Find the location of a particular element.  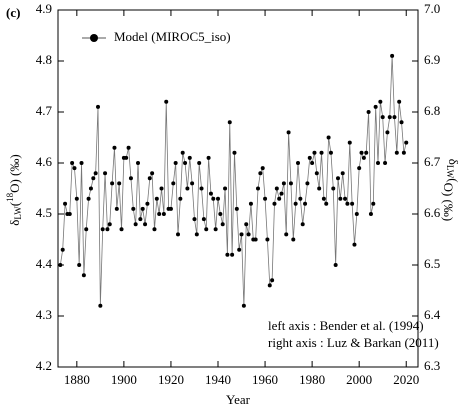

y2-label-part: δ is located at coordinates (453, 162).